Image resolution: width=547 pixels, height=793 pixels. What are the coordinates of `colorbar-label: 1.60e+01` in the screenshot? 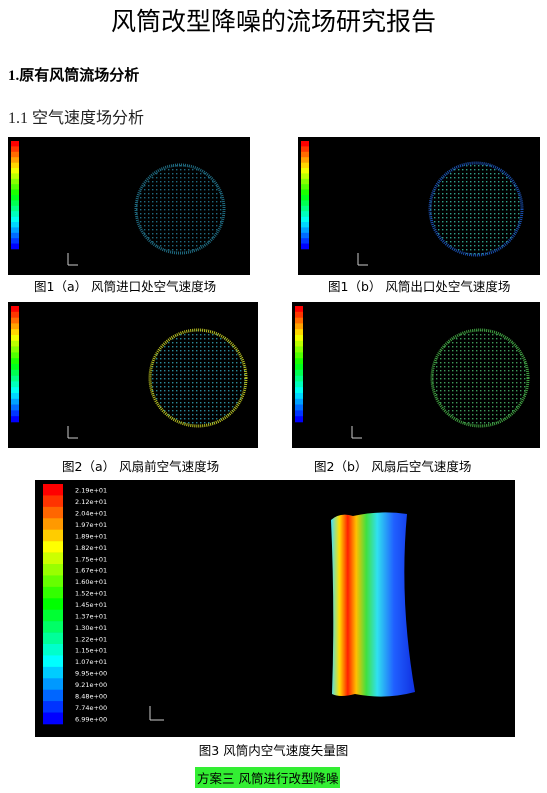 It's located at (91, 582).